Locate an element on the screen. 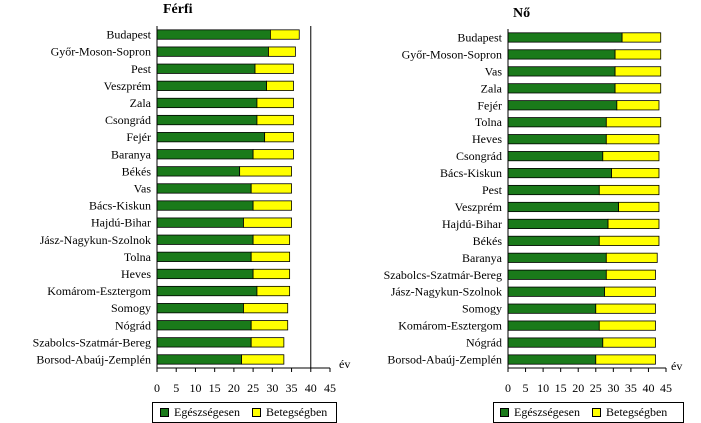 The image size is (701, 423). legend-female: Egészségesen Betegségben is located at coordinates (589, 412).